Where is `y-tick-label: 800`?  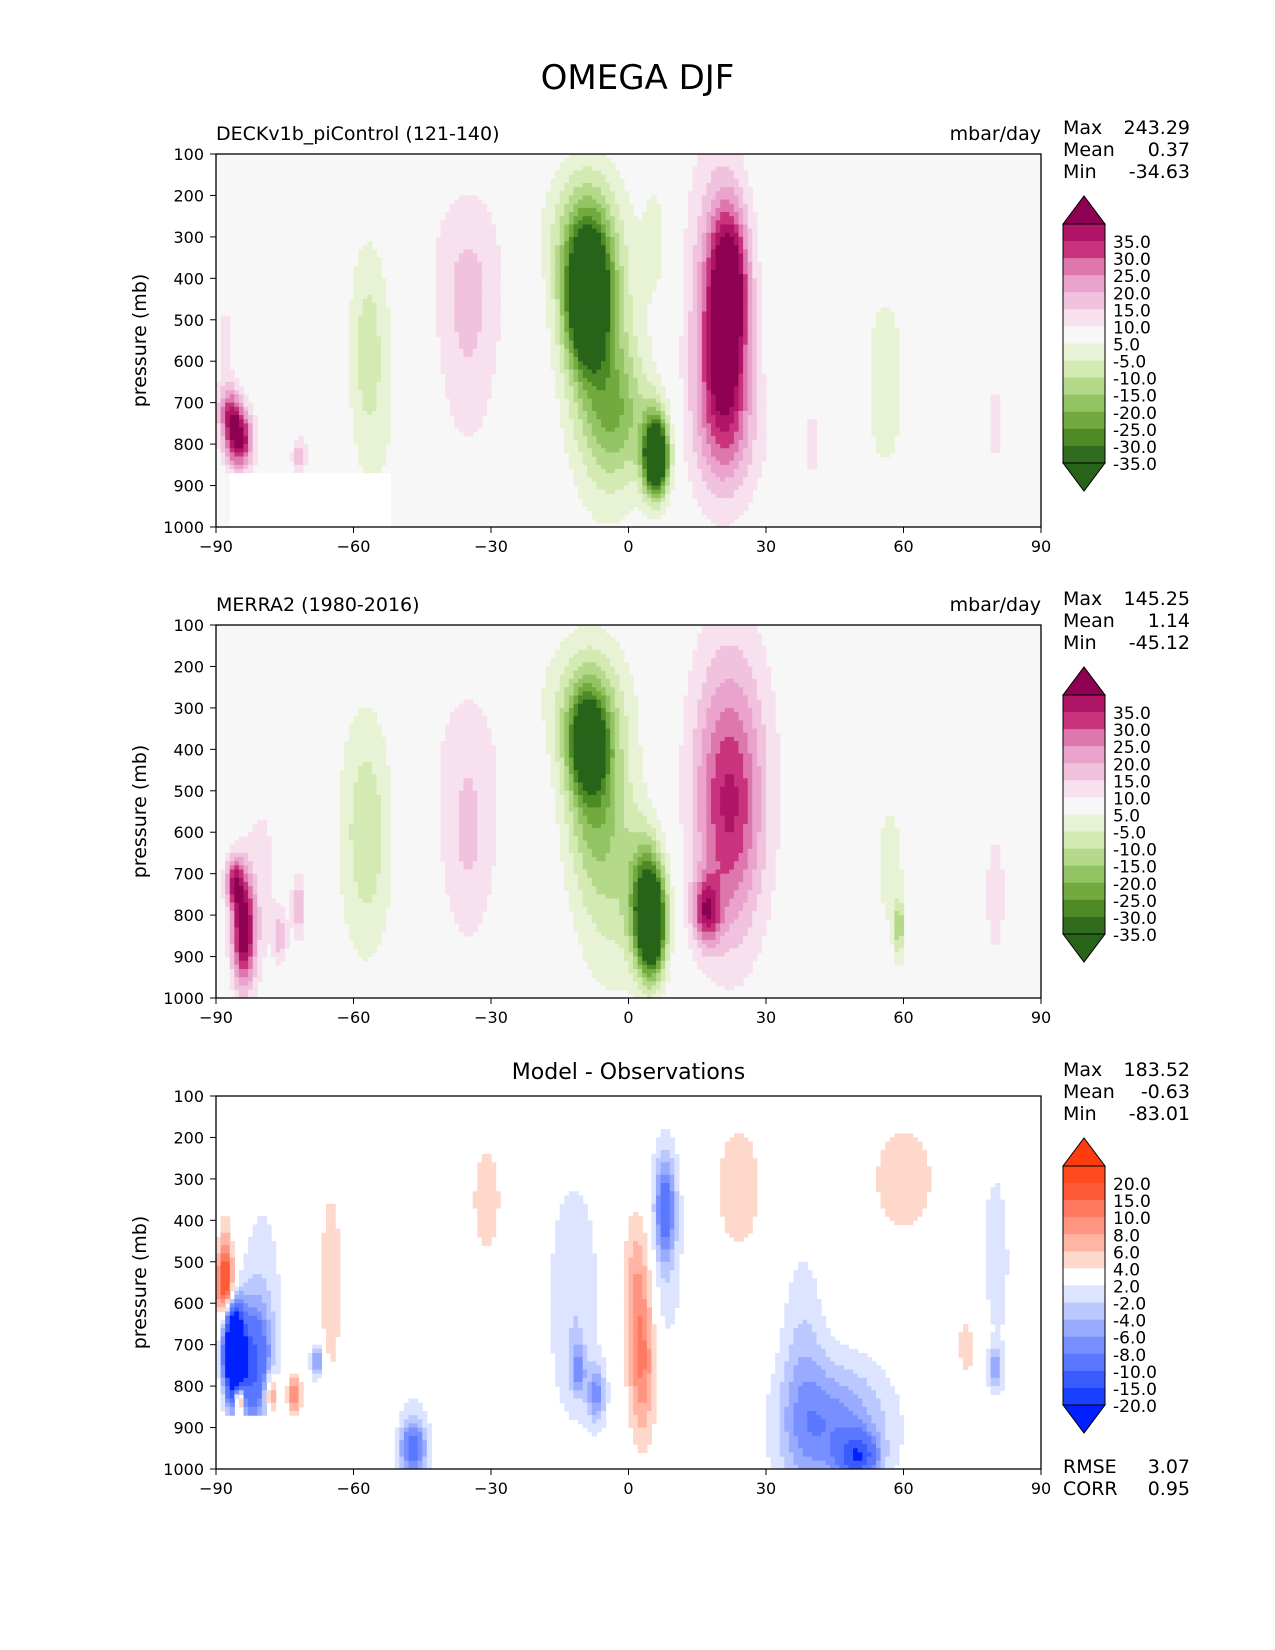
y-tick-label: 800 is located at coordinates (188, 1386).